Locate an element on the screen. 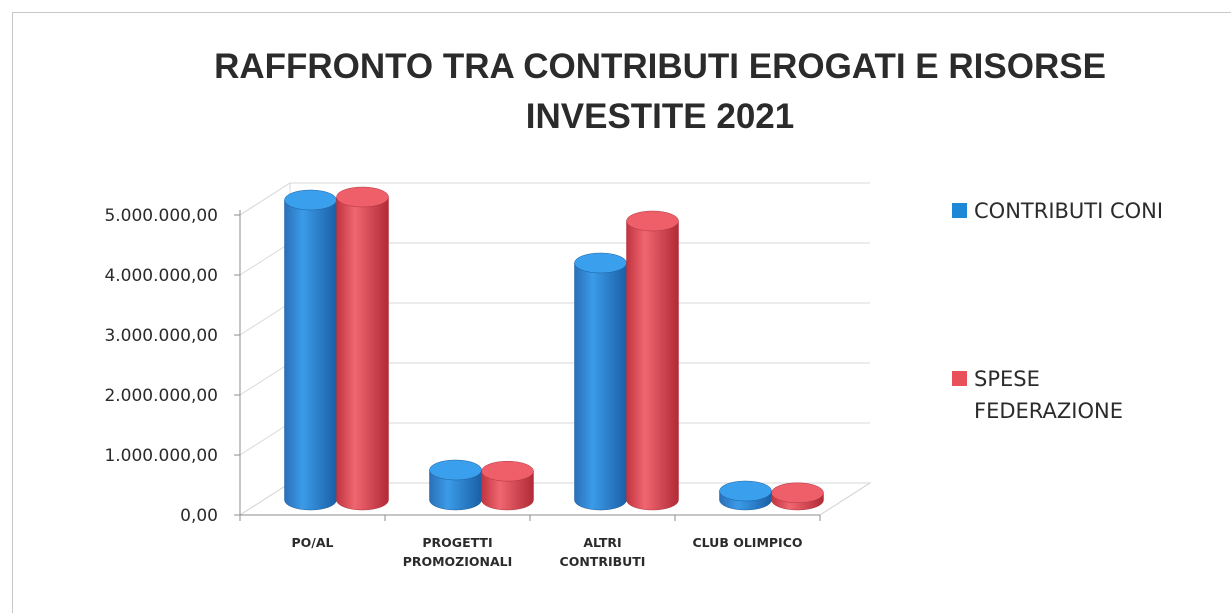 This screenshot has width=1231, height=613. x-tick-label-line: CONTRIBUTI is located at coordinates (603, 561).